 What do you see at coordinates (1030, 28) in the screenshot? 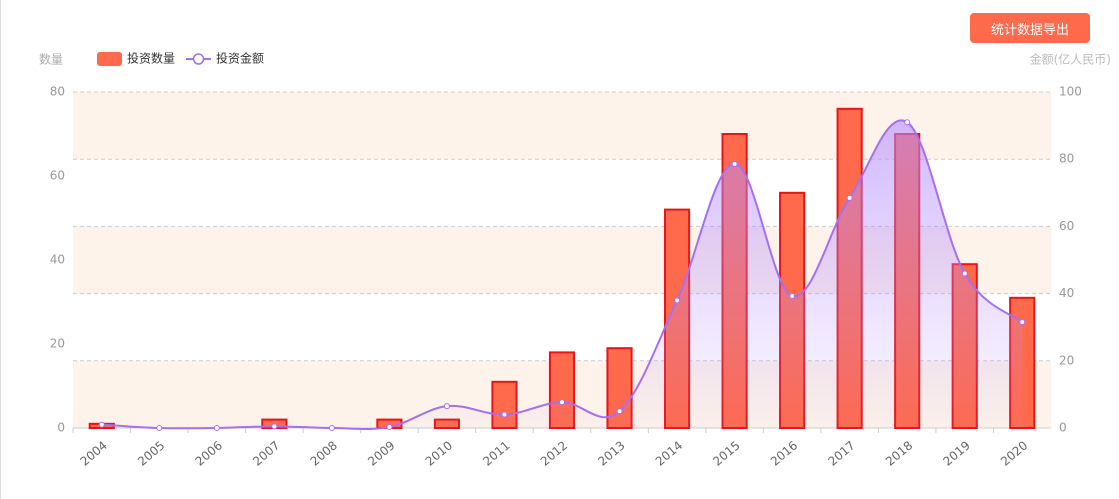
I see `export-button: 统计数据导出` at bounding box center [1030, 28].